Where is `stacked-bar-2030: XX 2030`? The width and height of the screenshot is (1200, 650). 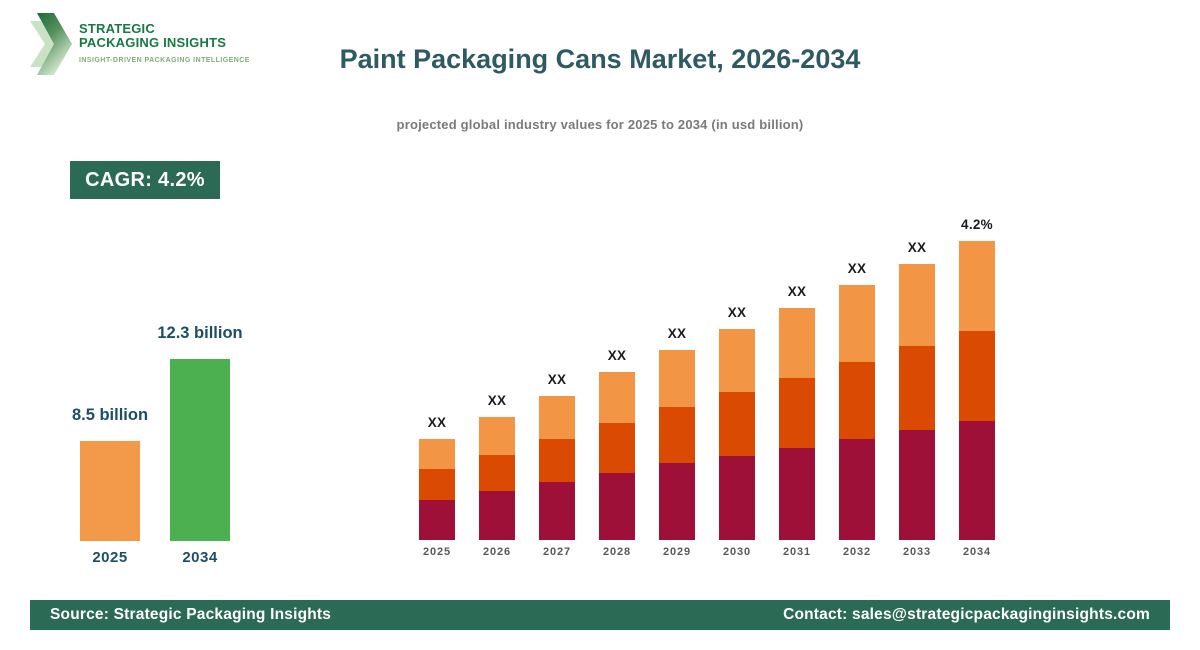
stacked-bar-2030: XX 2030 is located at coordinates (737, 431).